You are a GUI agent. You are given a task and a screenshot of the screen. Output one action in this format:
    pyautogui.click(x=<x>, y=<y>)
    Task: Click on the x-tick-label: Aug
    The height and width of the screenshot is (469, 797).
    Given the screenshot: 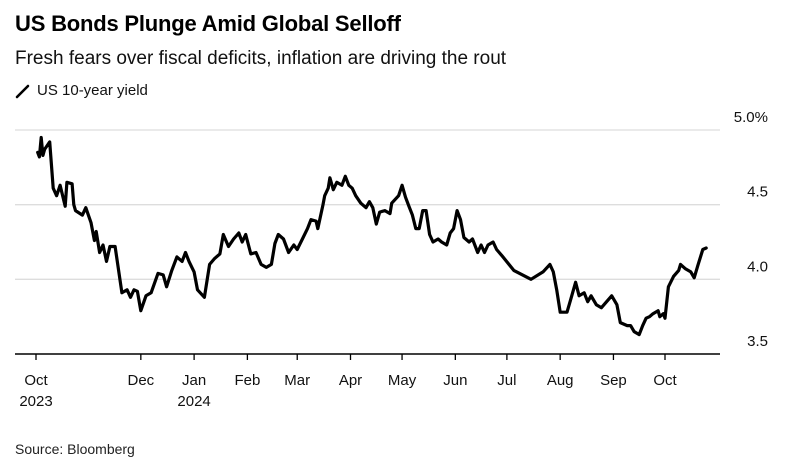 What is the action you would take?
    pyautogui.click(x=560, y=380)
    